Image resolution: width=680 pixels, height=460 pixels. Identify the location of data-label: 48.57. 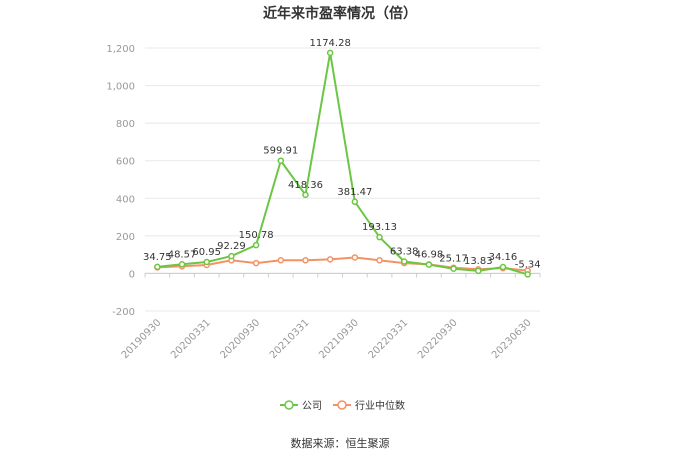
(182, 254).